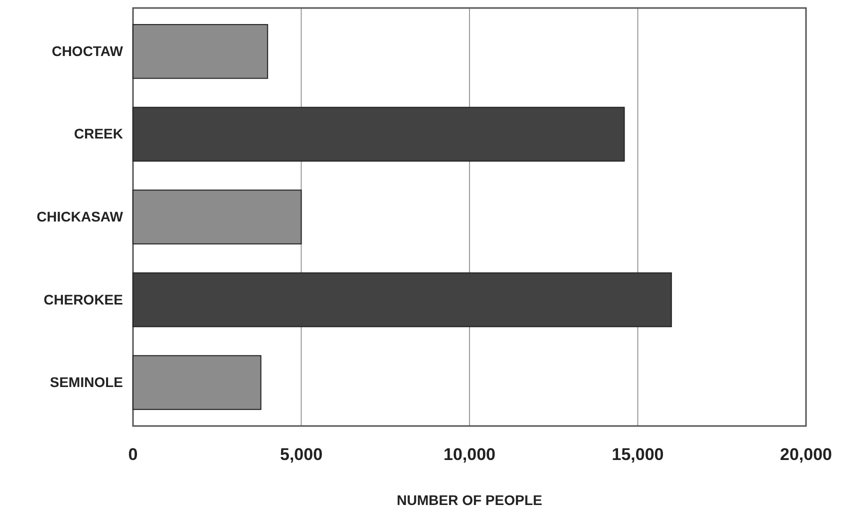  What do you see at coordinates (469, 500) in the screenshot?
I see `x-axis-title: NUMBER OF PEOPLE` at bounding box center [469, 500].